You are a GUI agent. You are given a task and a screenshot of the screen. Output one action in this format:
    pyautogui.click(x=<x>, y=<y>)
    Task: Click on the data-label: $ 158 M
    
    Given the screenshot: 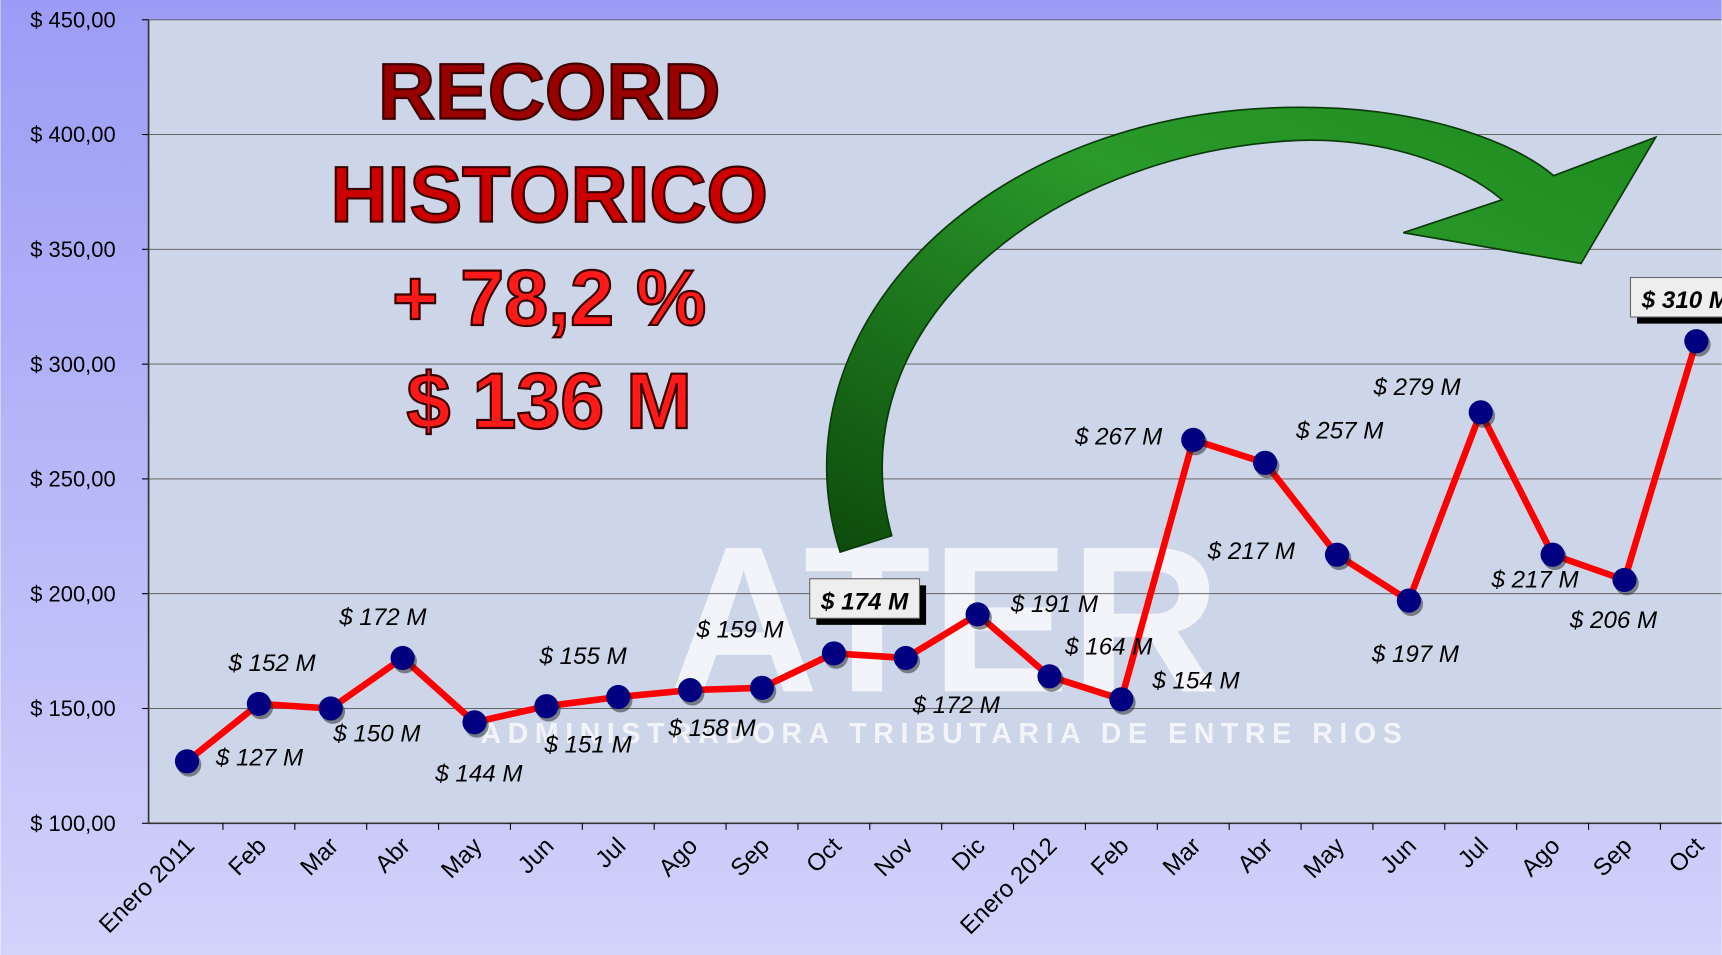 What is the action you would take?
    pyautogui.click(x=711, y=728)
    